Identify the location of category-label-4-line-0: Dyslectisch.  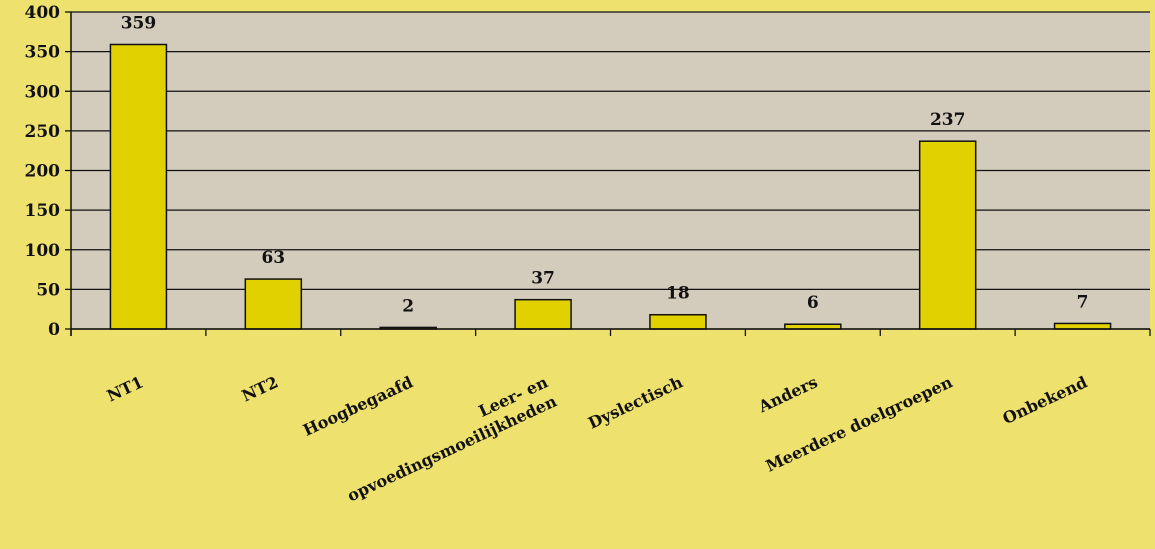
(635, 402).